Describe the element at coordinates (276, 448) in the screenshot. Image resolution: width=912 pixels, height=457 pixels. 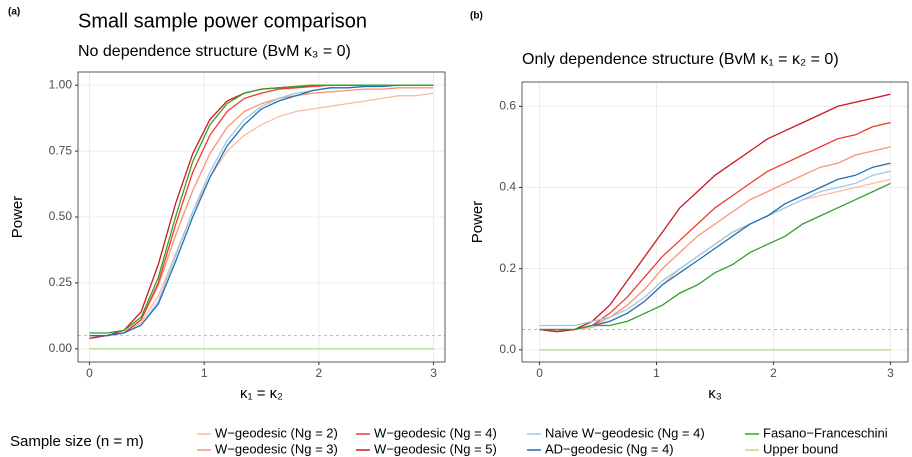
I see `legend-label: W−geodesic (Ng = 3)` at that location.